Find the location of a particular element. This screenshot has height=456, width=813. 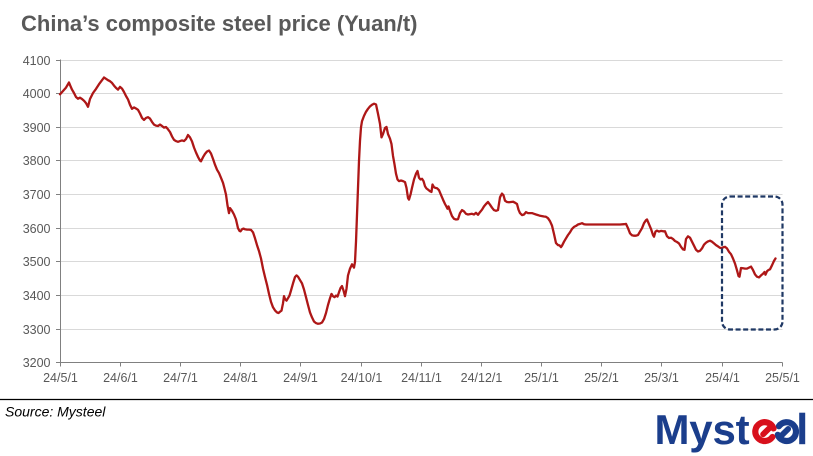

svg-text: 3300 is located at coordinates (37, 330).